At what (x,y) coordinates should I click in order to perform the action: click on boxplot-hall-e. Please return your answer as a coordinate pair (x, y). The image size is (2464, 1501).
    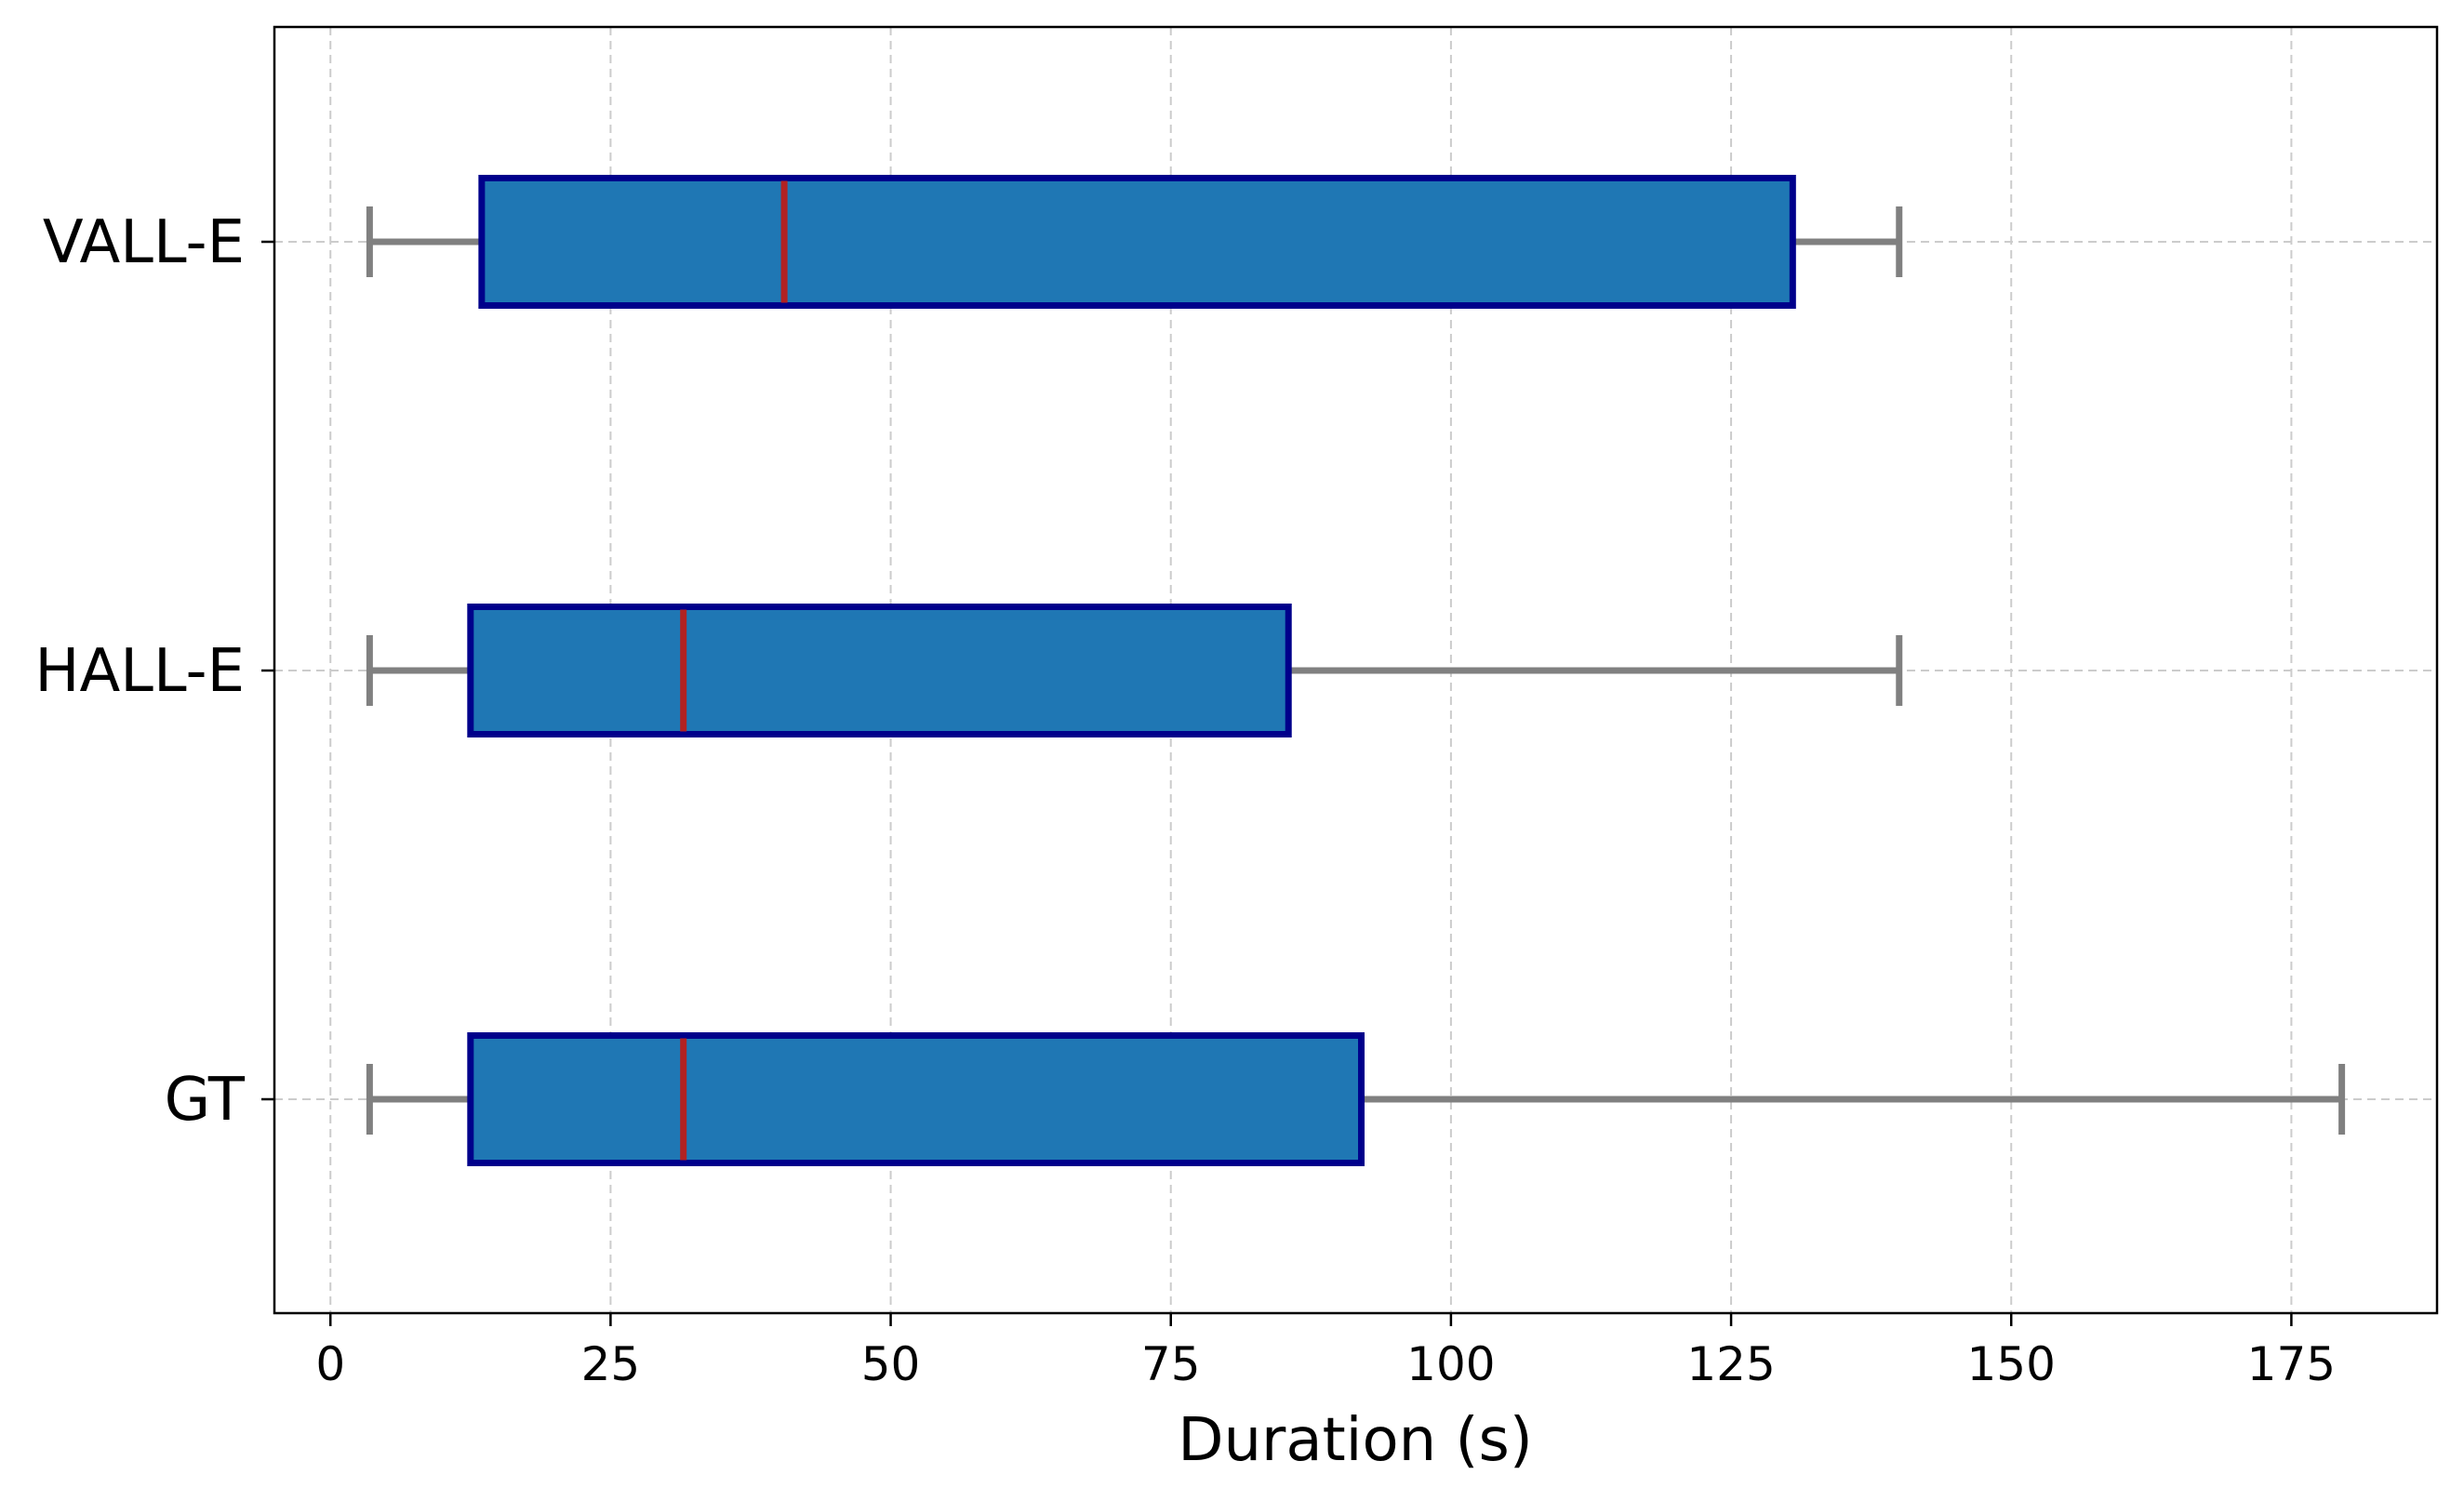
    Looking at the image, I should click on (1134, 670).